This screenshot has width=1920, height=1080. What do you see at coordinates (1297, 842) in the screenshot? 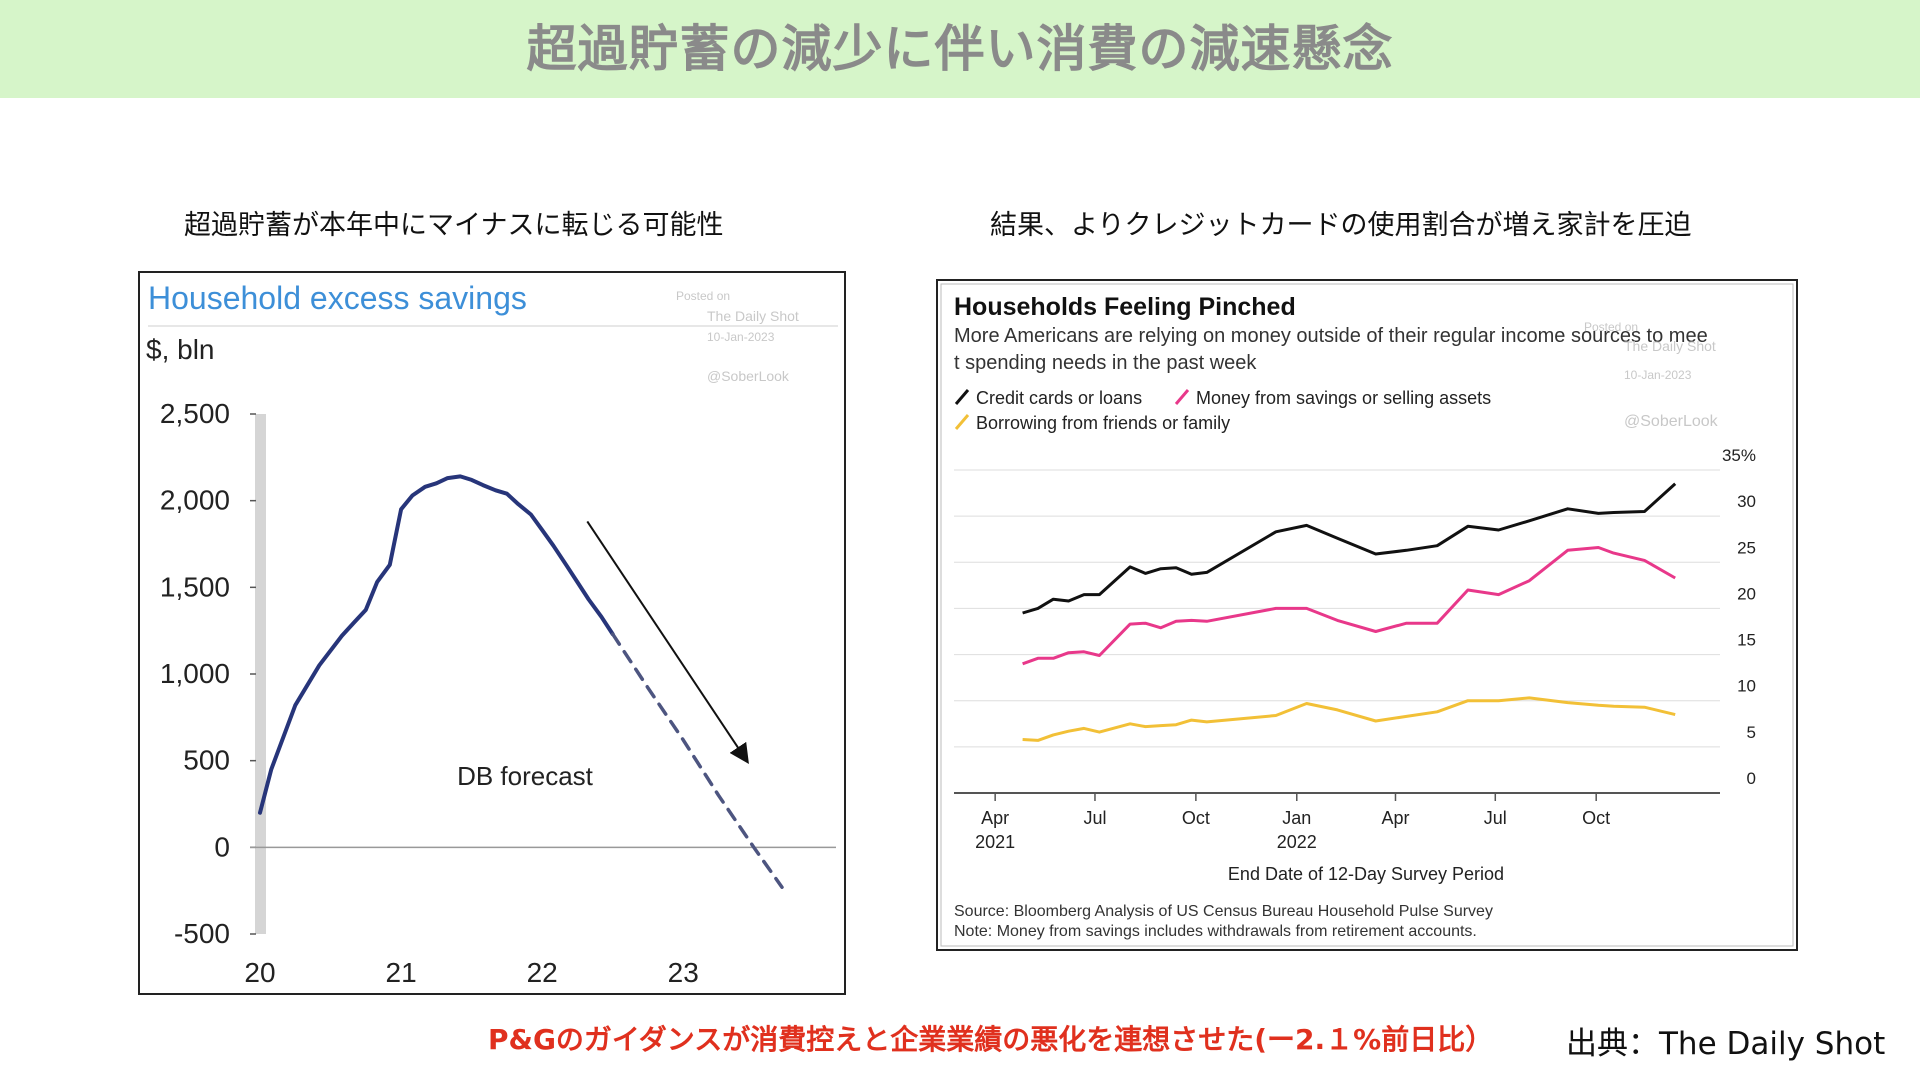
I see `x-tick-year: 2022` at bounding box center [1297, 842].